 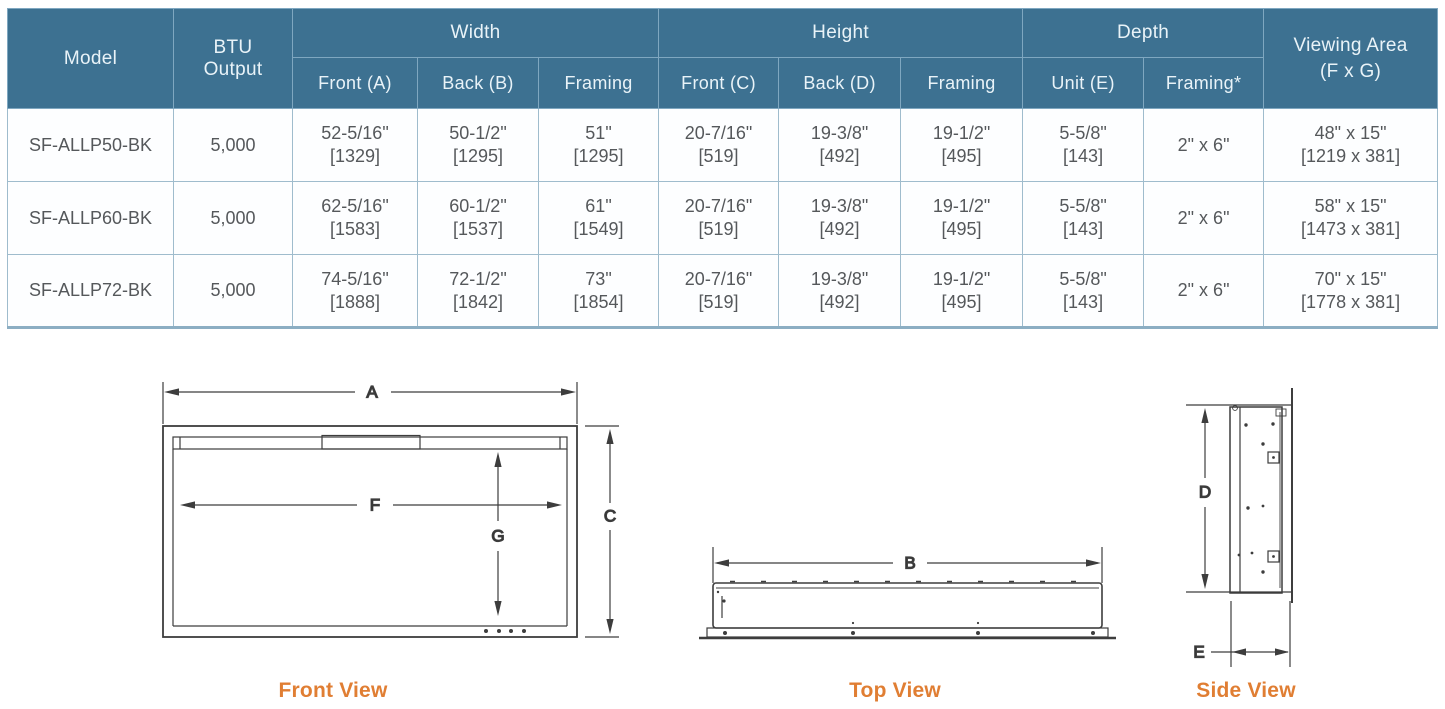 I want to click on model-cell: SF-ALLP50-BK, so click(x=90, y=145).